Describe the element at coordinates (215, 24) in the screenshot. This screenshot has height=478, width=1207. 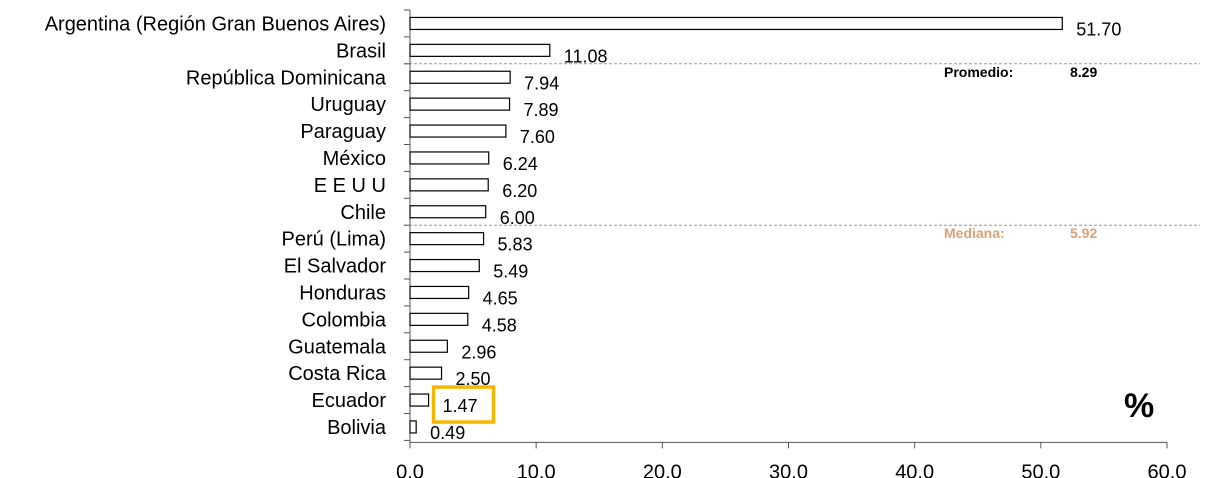
I see `category-label: Argentina (Región Gran Buenos Aires)` at that location.